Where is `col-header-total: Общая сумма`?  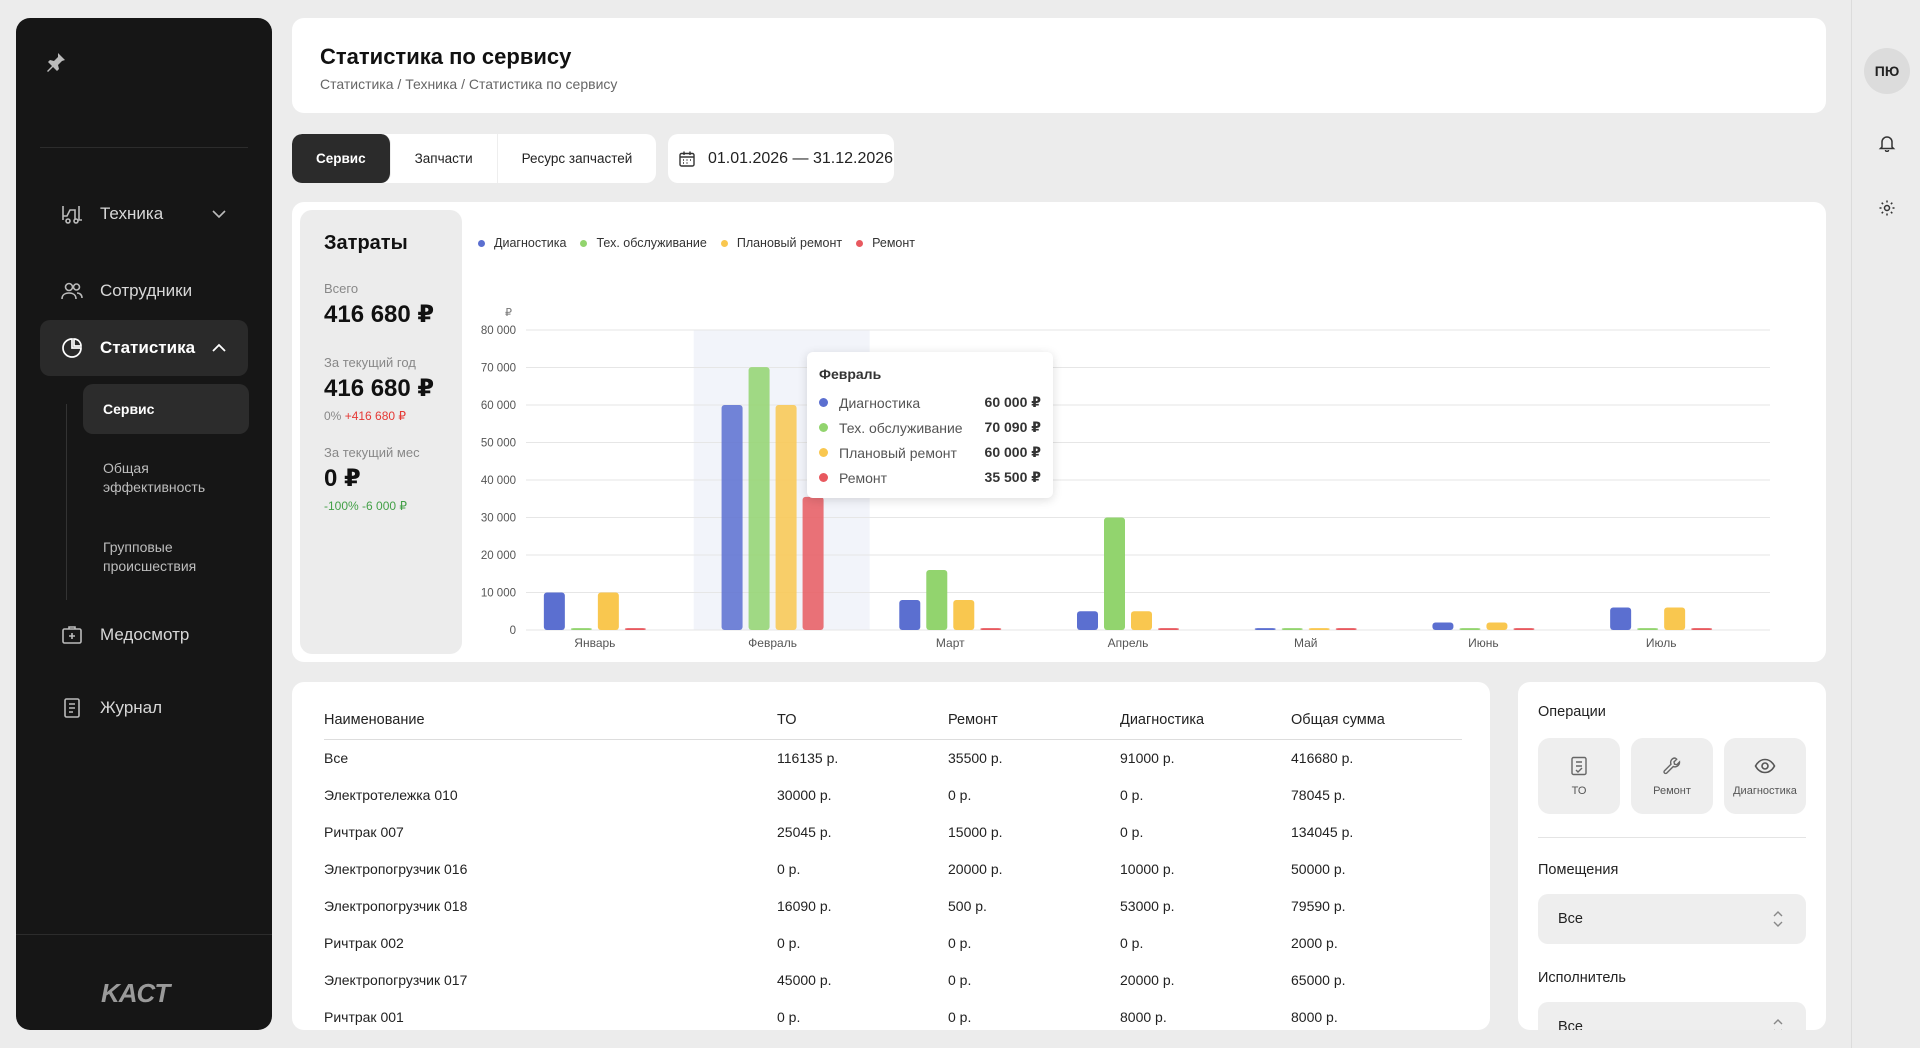 col-header-total: Общая сумма is located at coordinates (1338, 720).